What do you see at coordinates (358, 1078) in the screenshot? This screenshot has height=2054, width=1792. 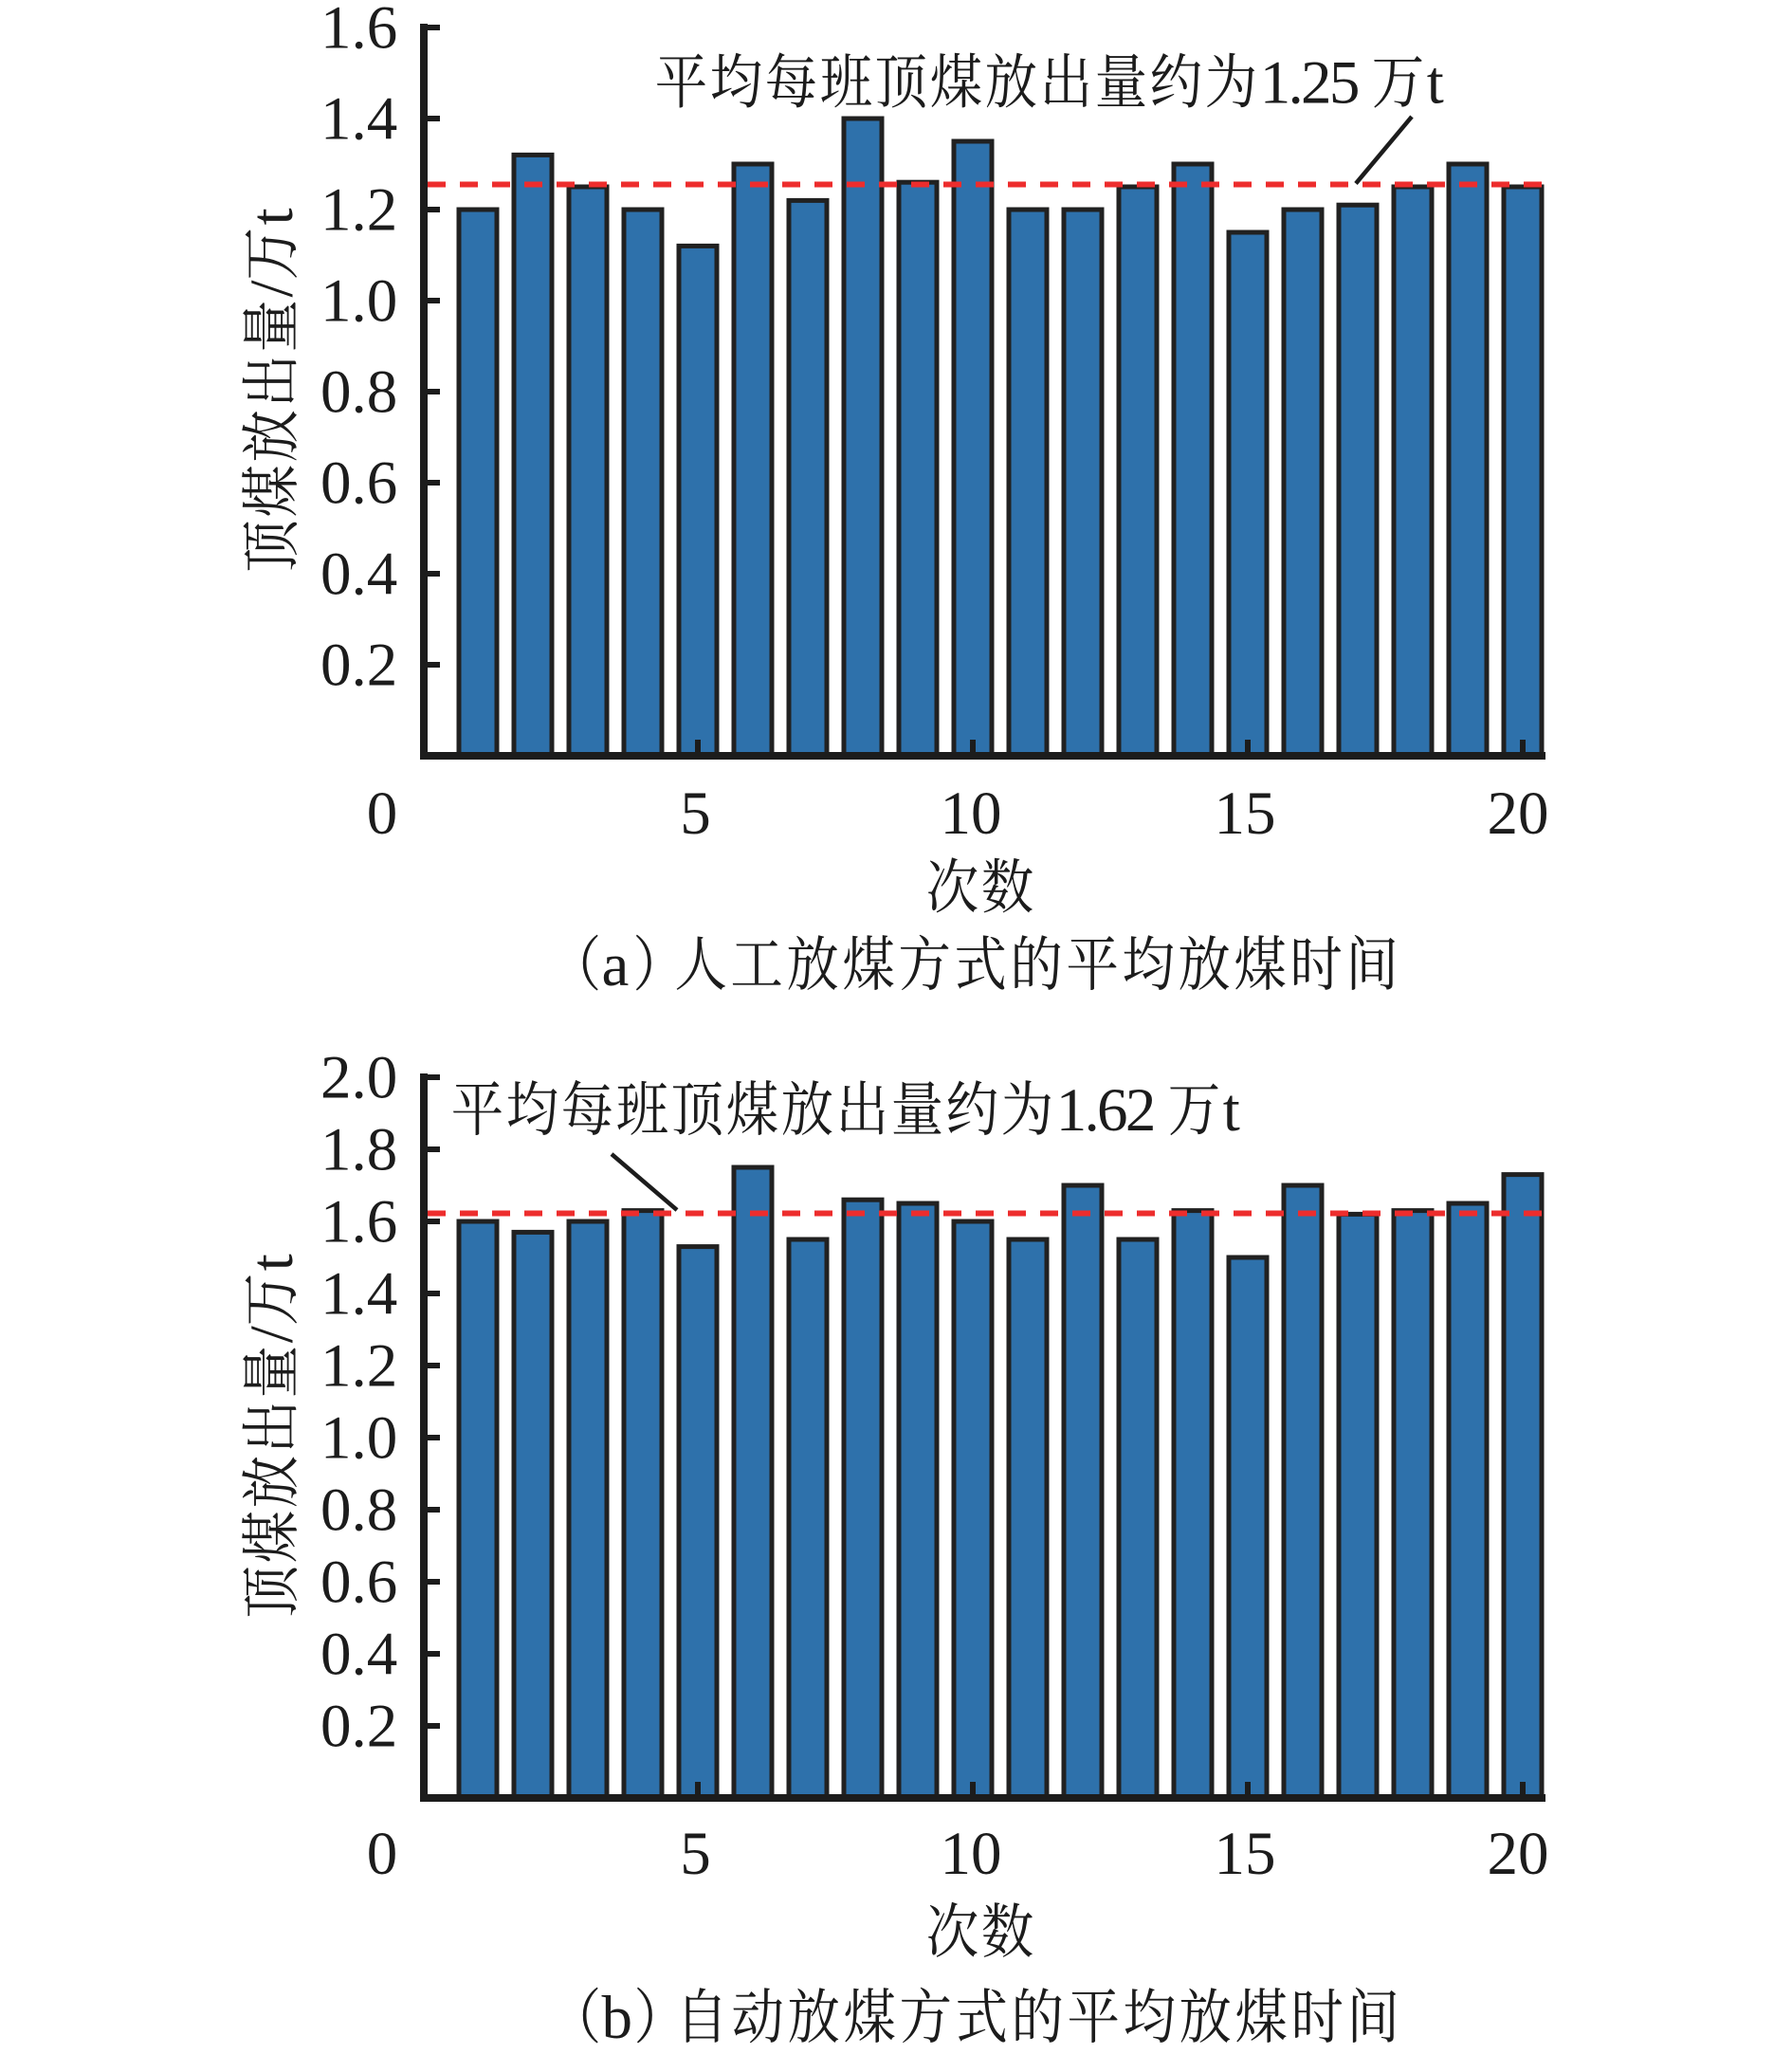 I see `svg-text: 2.0` at bounding box center [358, 1078].